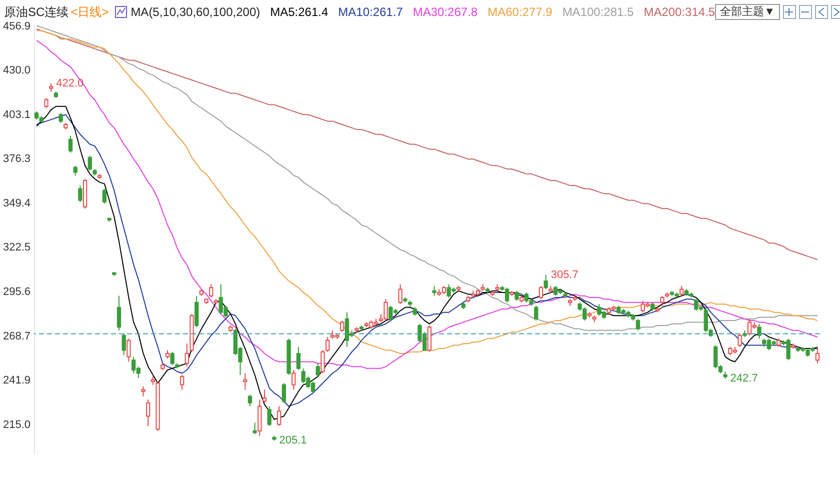  What do you see at coordinates (680, 12) in the screenshot?
I see `text: MA200:314.5` at bounding box center [680, 12].